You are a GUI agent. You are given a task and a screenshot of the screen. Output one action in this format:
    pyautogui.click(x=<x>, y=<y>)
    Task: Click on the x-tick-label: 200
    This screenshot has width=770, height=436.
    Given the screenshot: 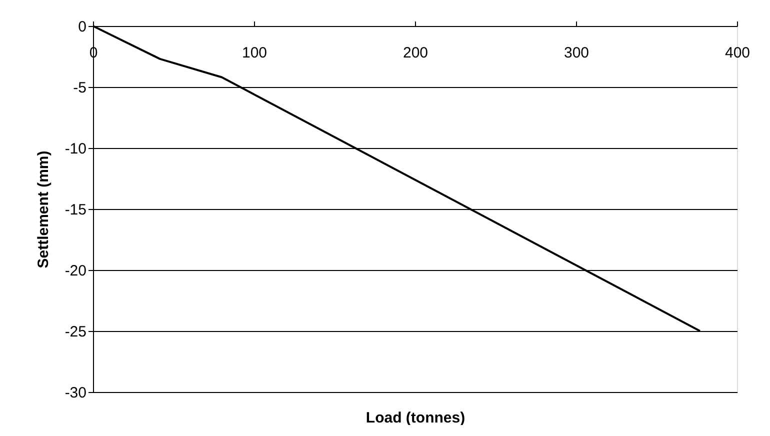 What is the action you would take?
    pyautogui.click(x=415, y=53)
    